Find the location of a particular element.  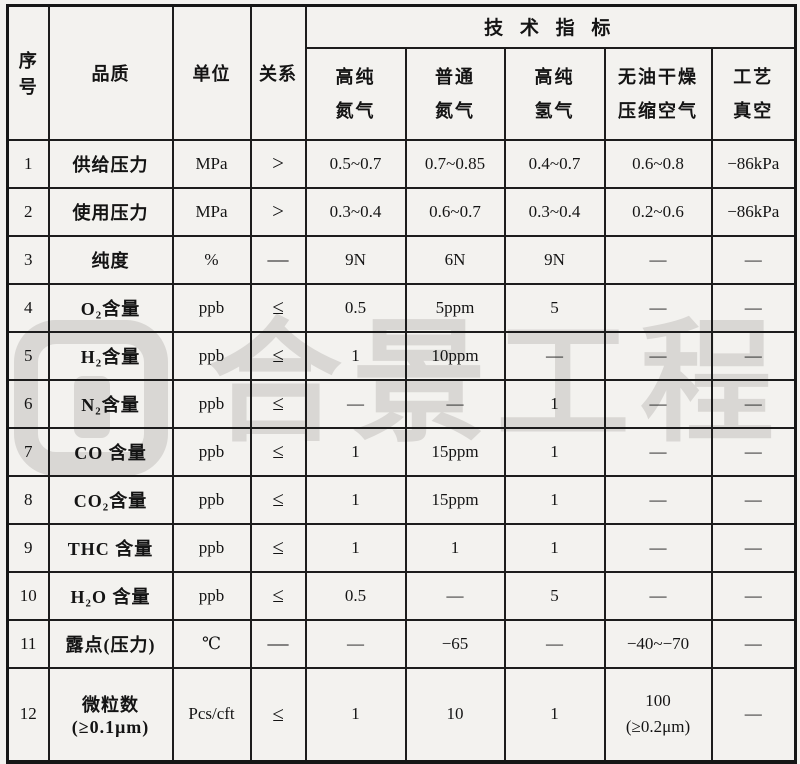

row-number-cell: 12 is located at coordinates (28, 714).